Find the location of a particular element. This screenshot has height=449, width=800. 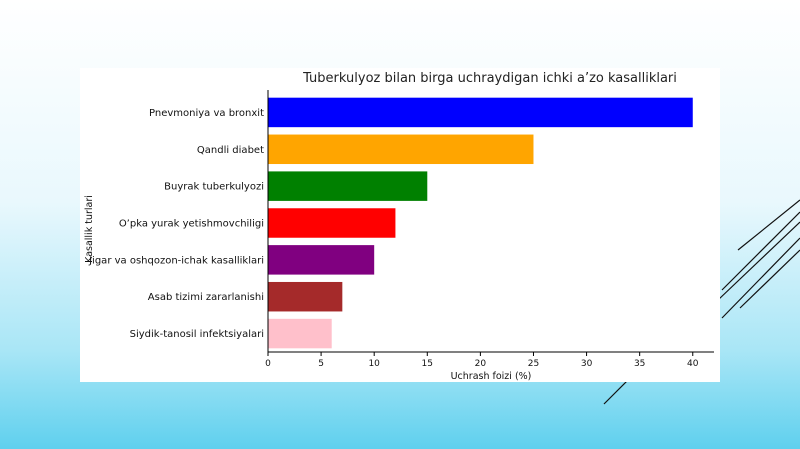

x-tick-label: 20 is located at coordinates (481, 364).